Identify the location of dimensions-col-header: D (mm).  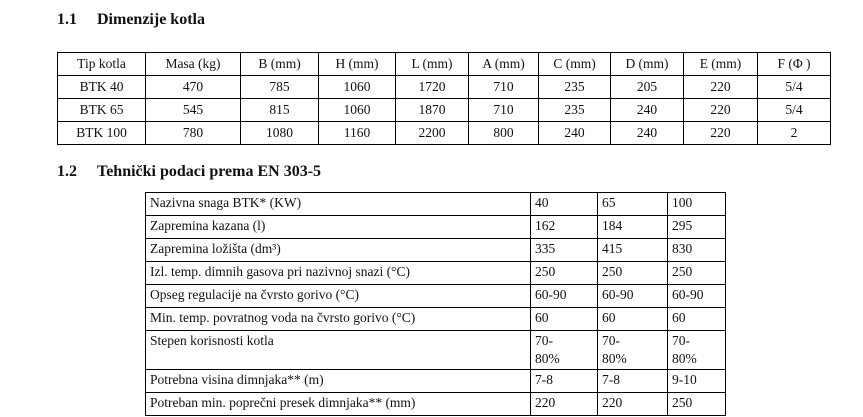
(647, 64).